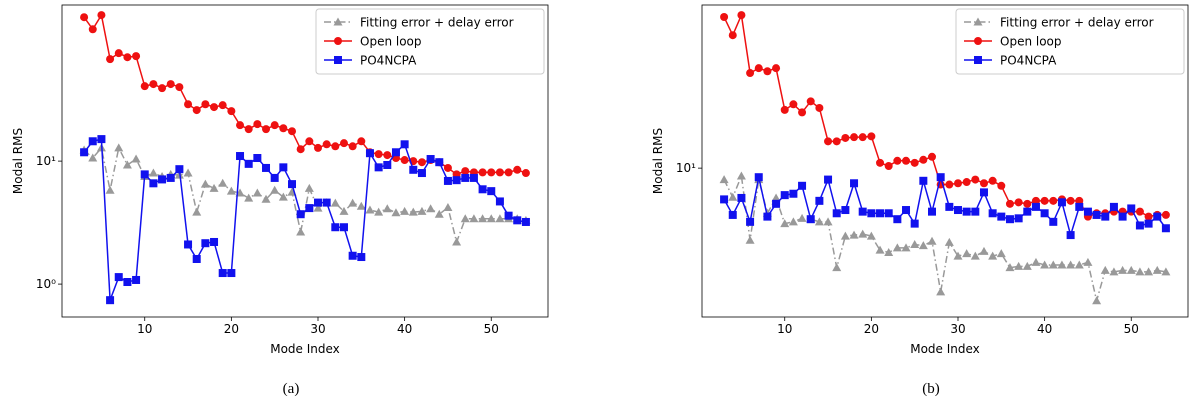 Image resolution: width=1200 pixels, height=403 pixels. I want to click on x-tick-label: 10, so click(784, 329).